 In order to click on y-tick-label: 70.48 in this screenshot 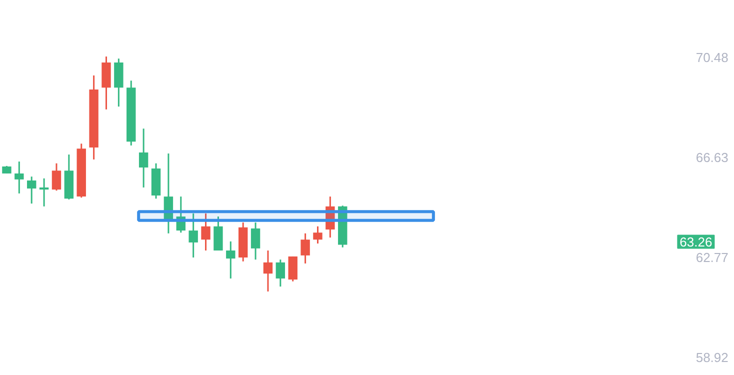, I will do `click(712, 58)`.